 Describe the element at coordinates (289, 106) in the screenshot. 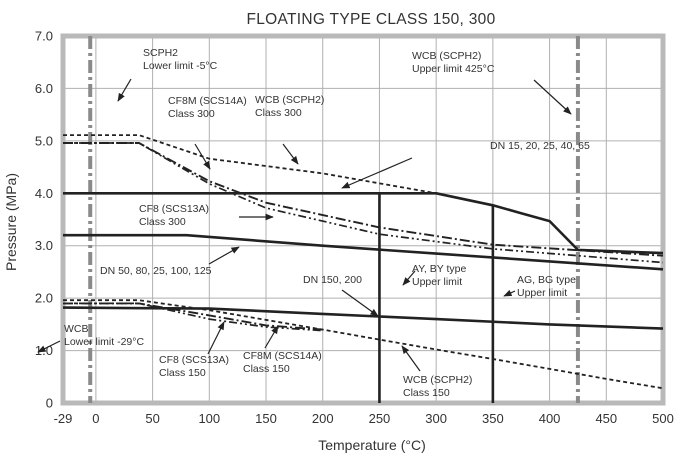

I see `annotation-text: WCB (SCPH2) Class 300` at that location.